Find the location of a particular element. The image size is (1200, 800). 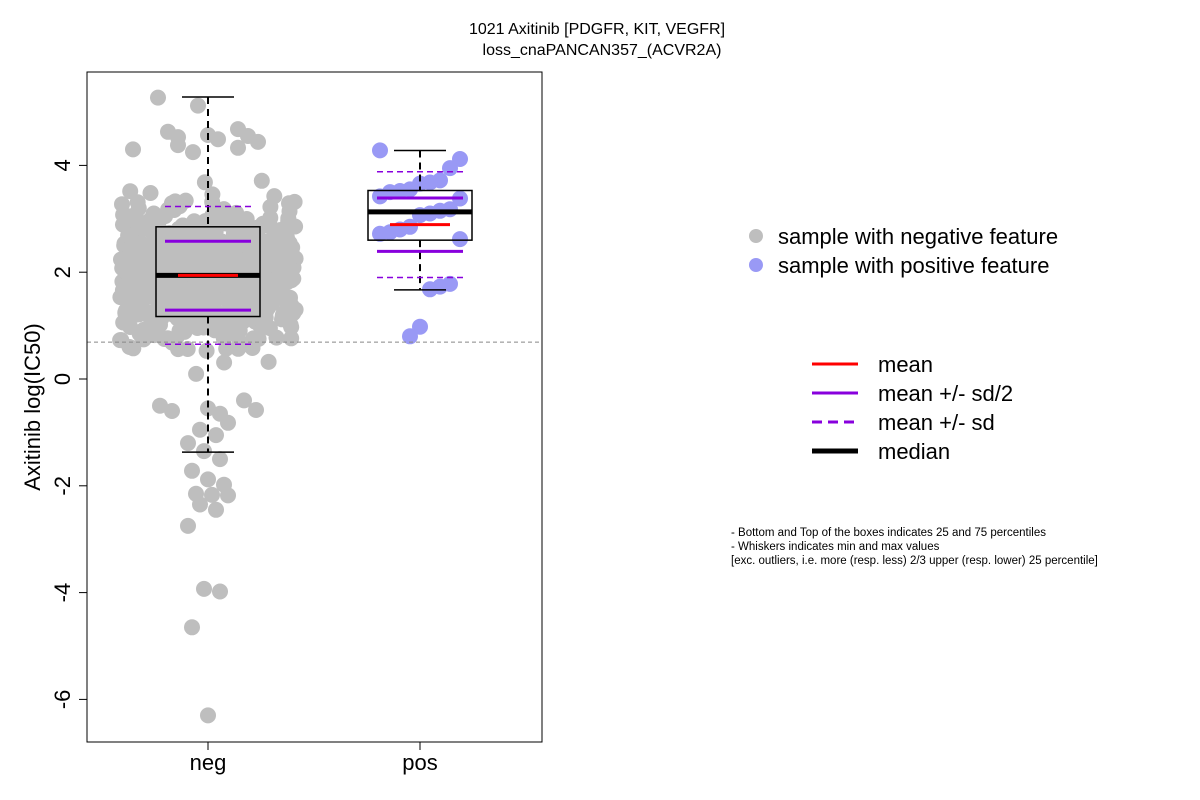

box is located at coordinates (208, 272).